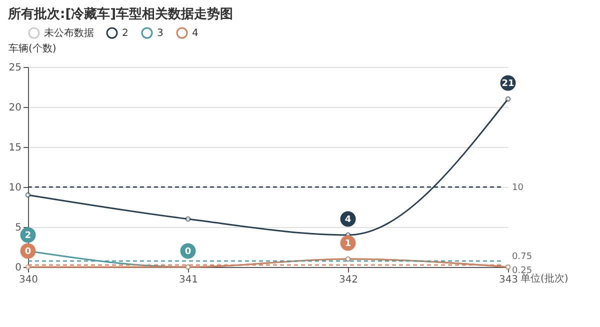 This screenshot has height=327, width=600. Describe the element at coordinates (348, 220) in the screenshot. I see `data-label: 4` at that location.